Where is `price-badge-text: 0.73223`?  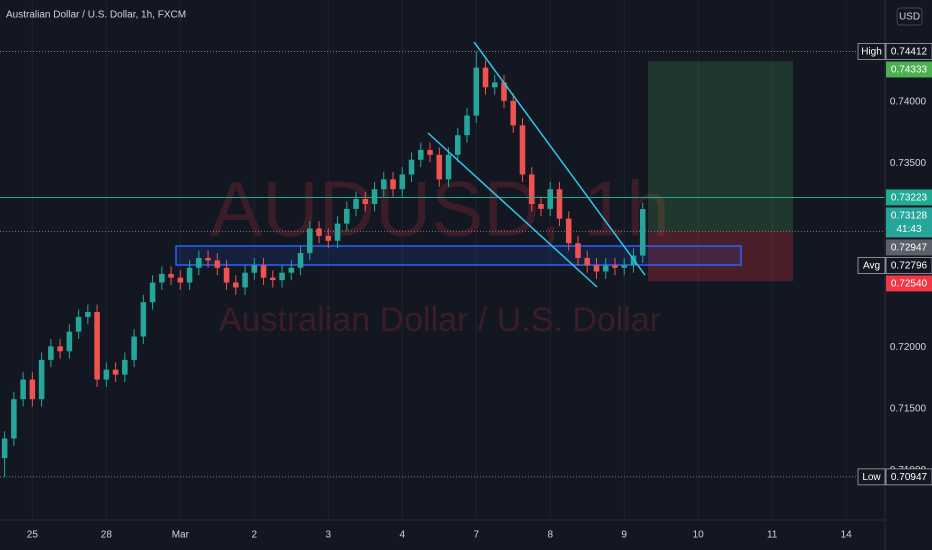
price-badge-text: 0.73223 is located at coordinates (909, 198).